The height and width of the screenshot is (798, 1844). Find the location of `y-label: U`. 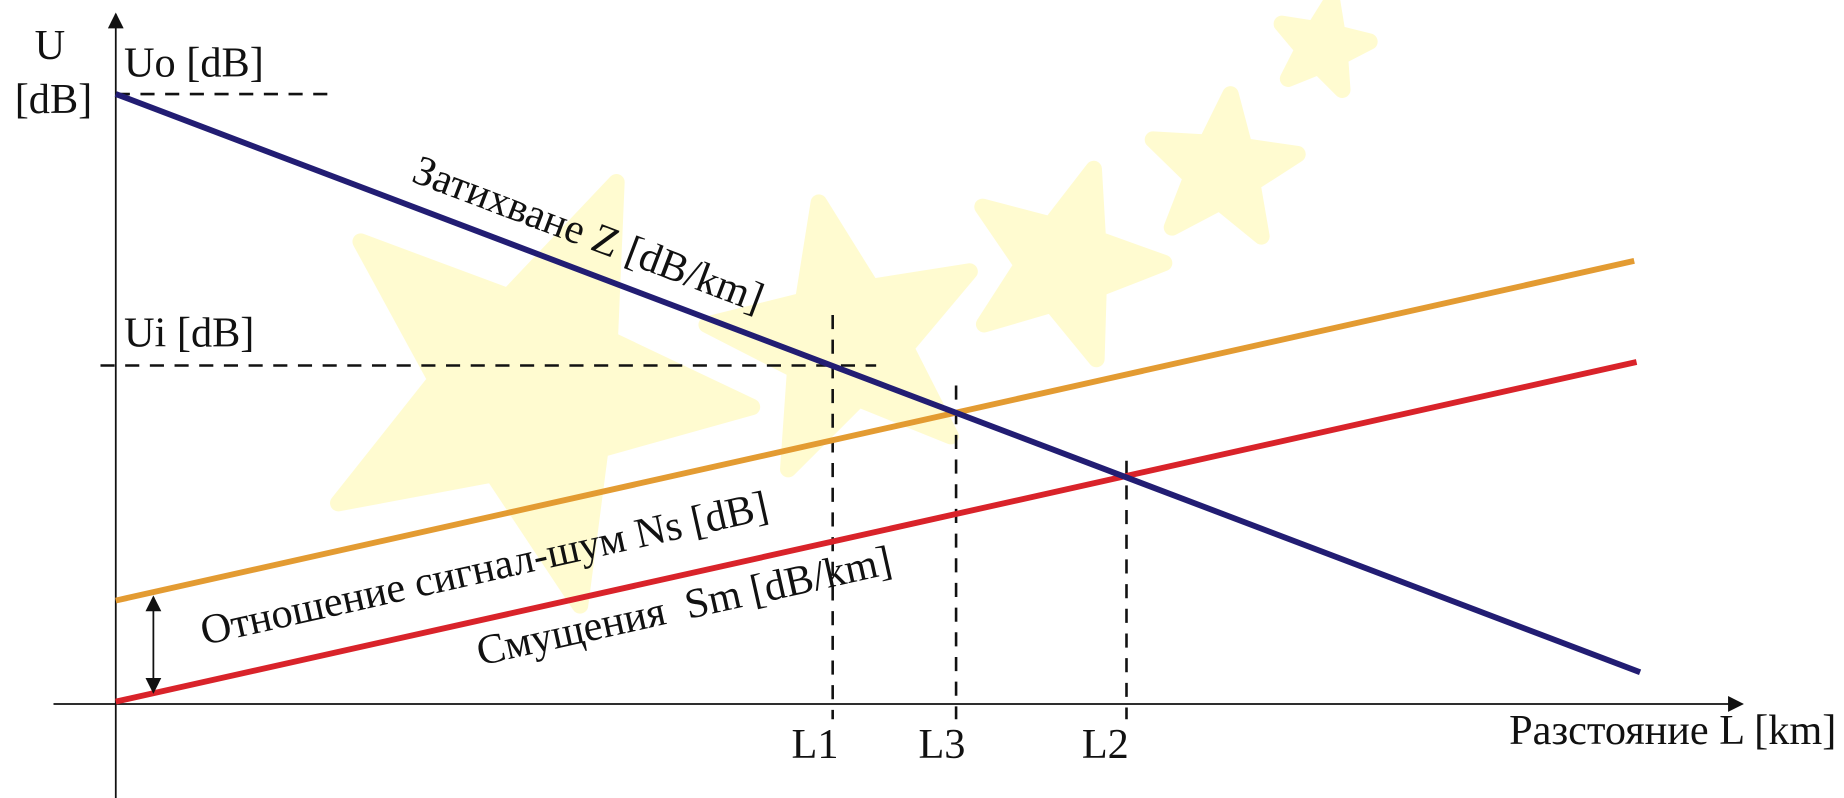

y-label: U is located at coordinates (50, 45).